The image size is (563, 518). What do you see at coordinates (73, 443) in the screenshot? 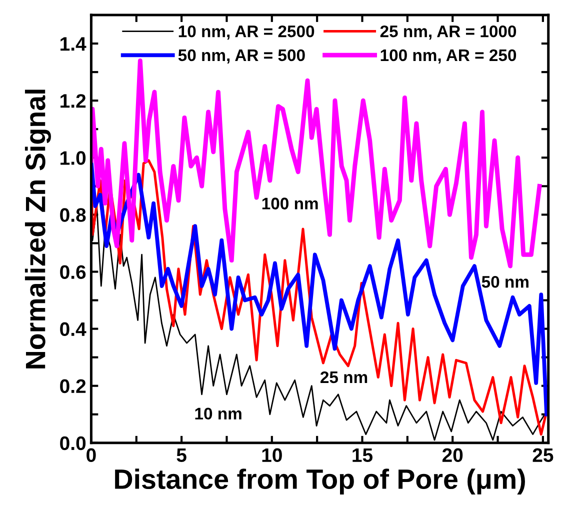
I see `y-tick-label: 0.0` at bounding box center [73, 443].